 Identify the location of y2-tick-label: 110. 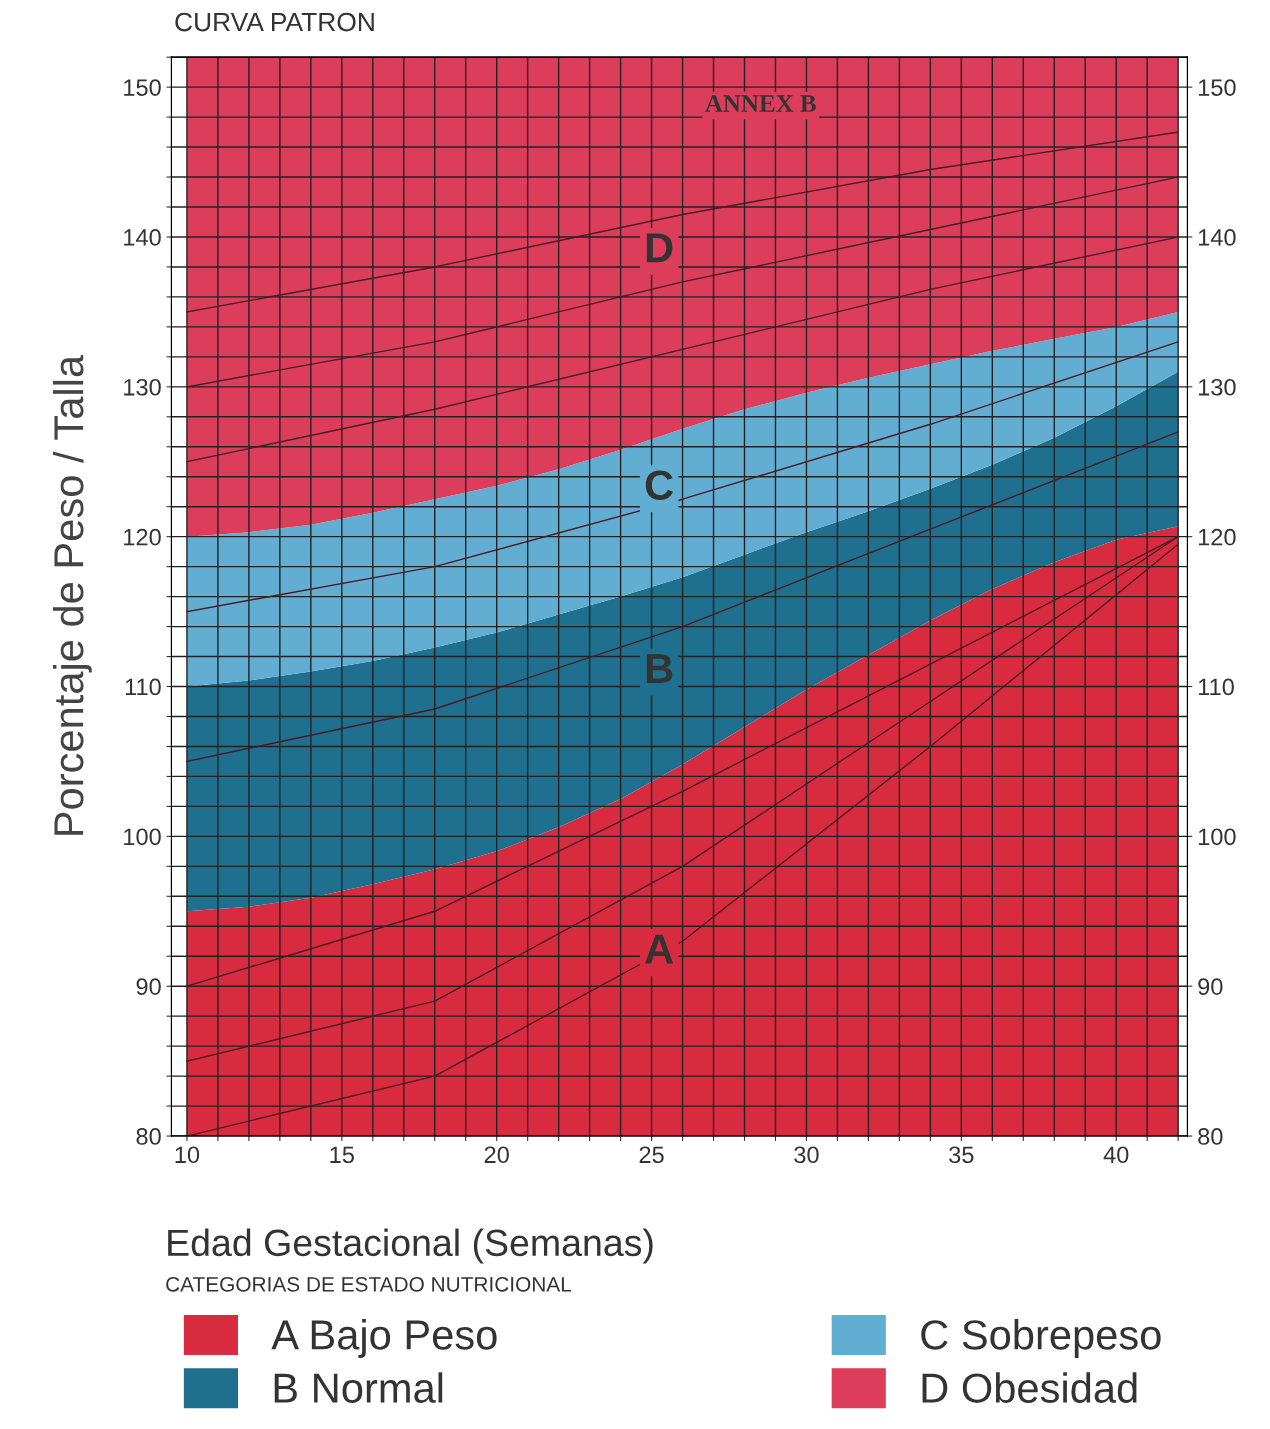
(1216, 687).